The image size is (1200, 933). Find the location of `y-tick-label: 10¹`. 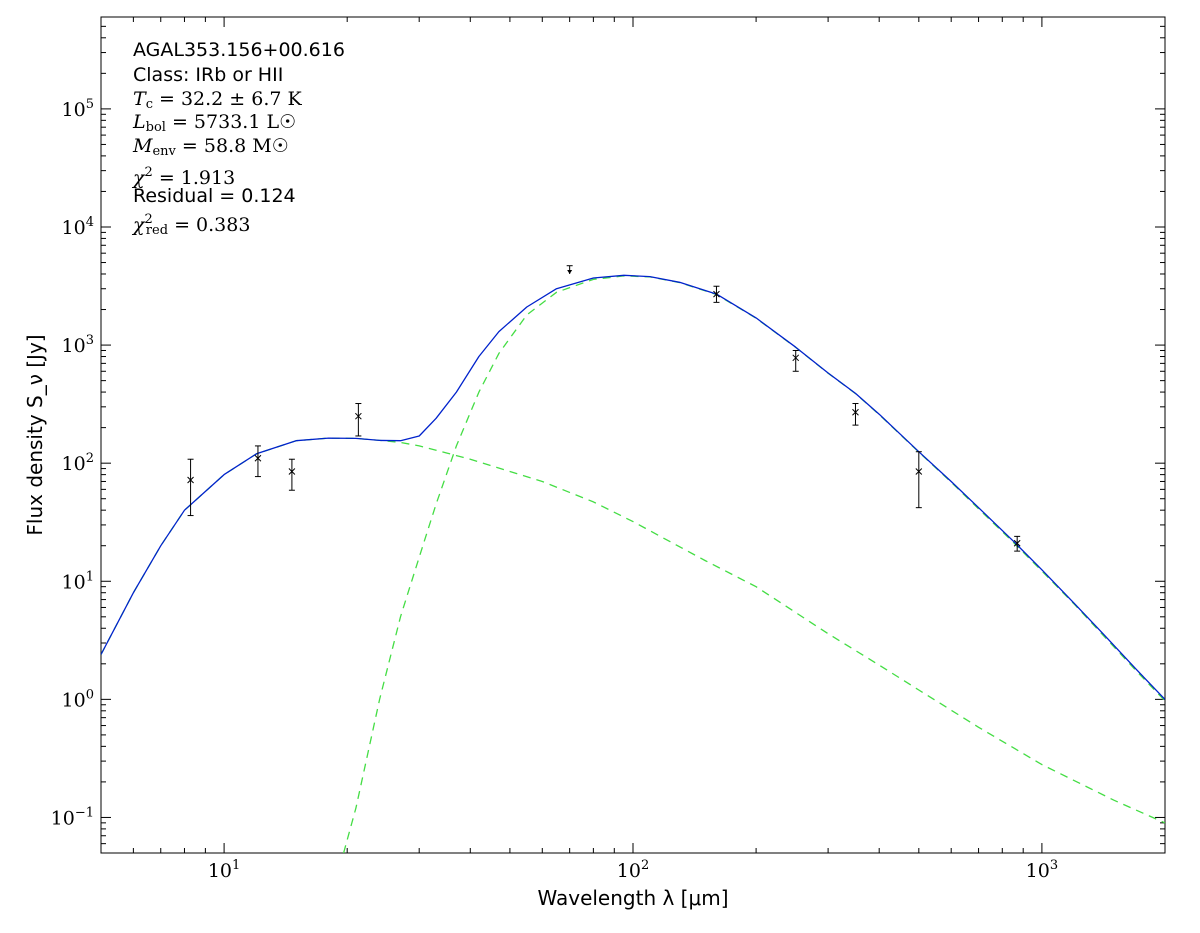

y-tick-label: 10¹ is located at coordinates (78, 581).